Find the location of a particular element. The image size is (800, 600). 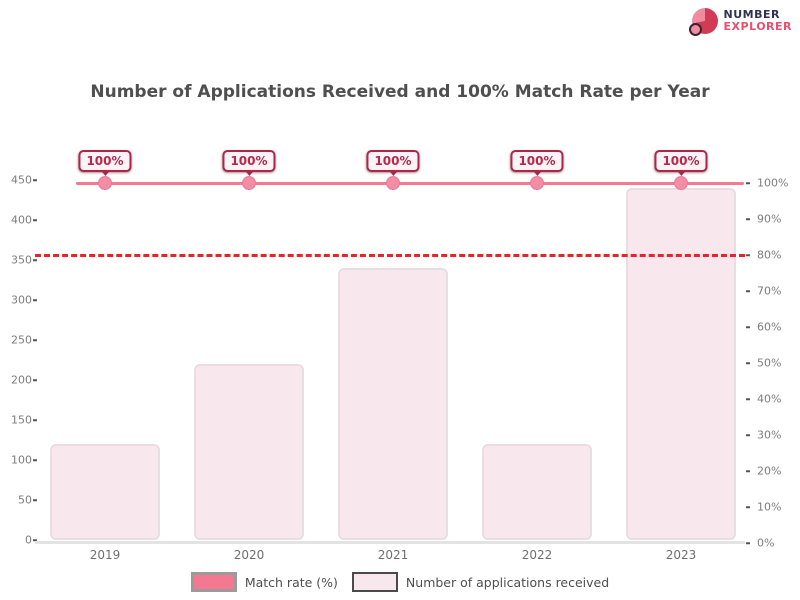

pie-chart-logo-icon is located at coordinates (703, 22).